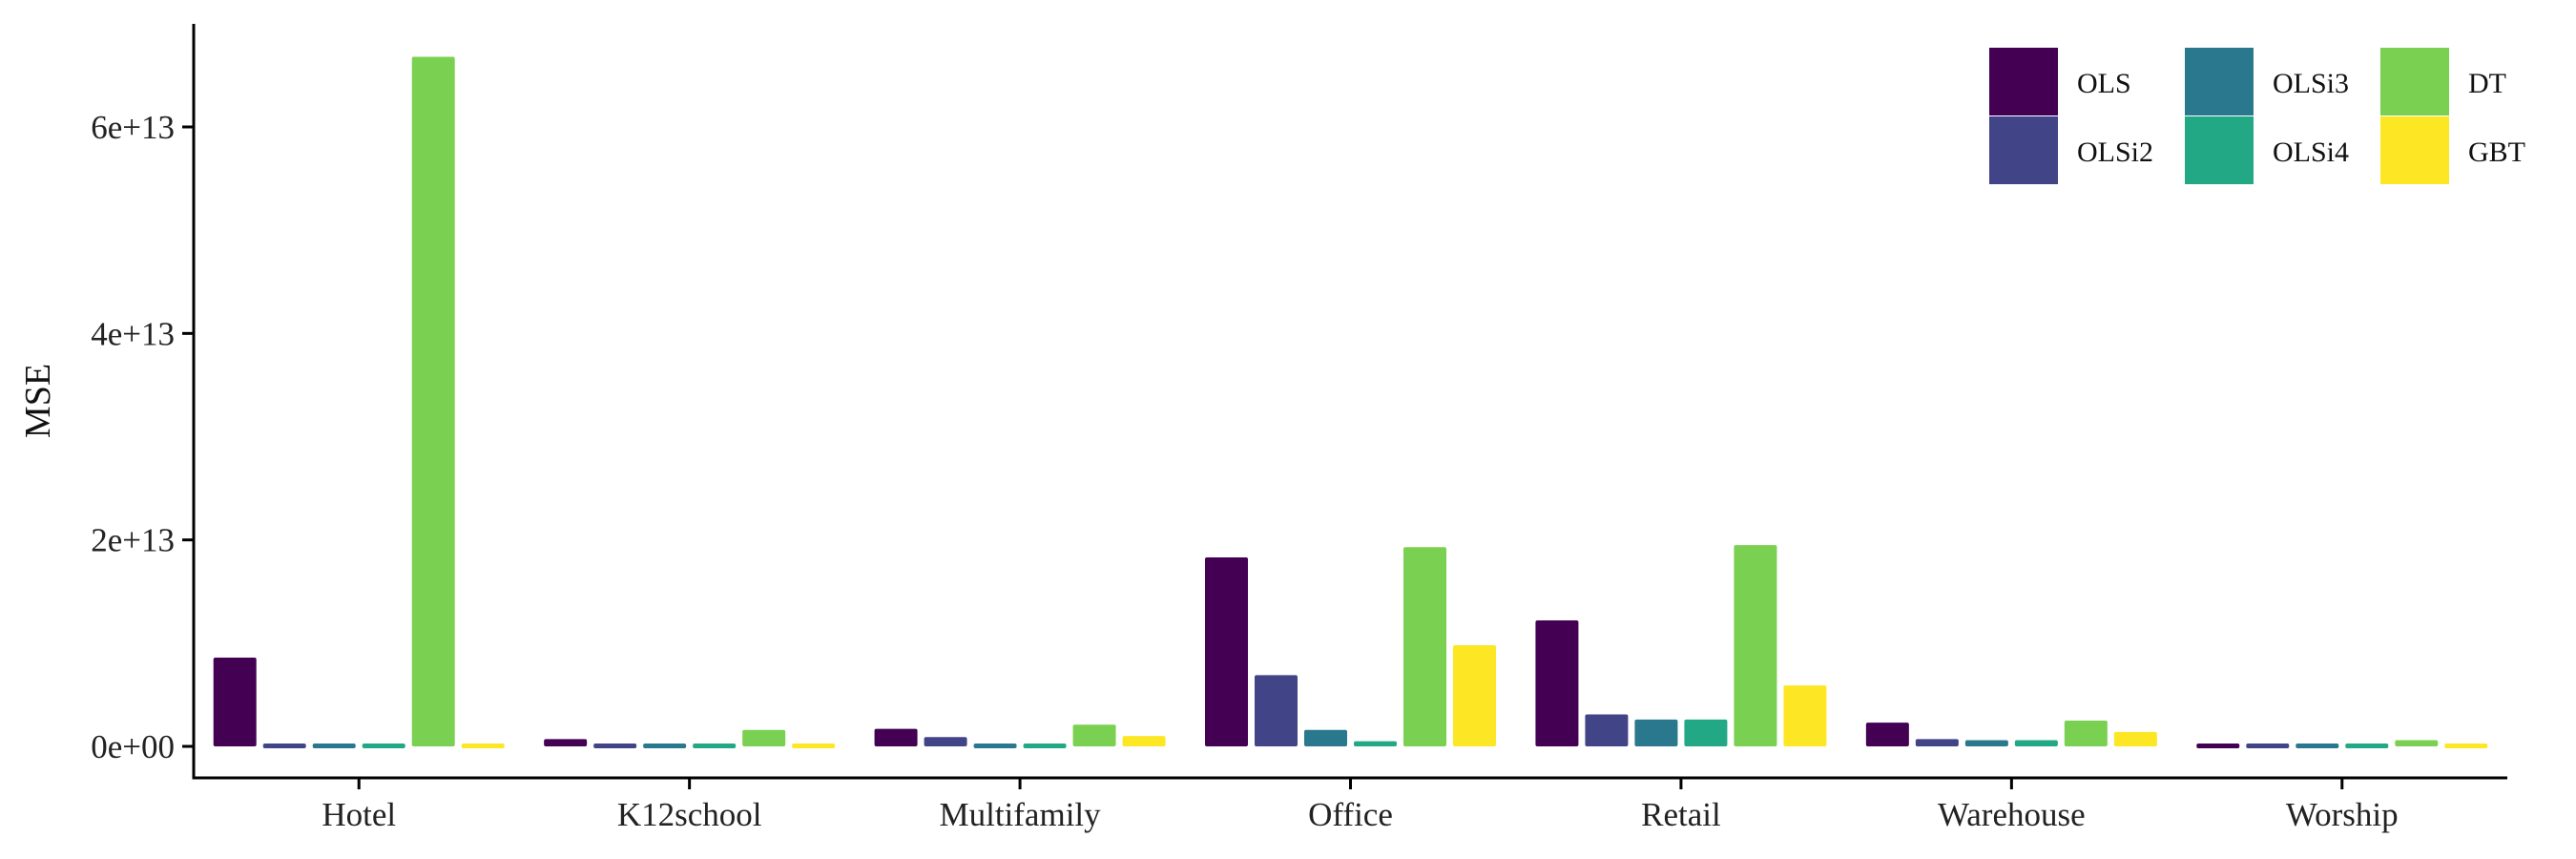  I want to click on bar-ols-office, so click(1226, 651).